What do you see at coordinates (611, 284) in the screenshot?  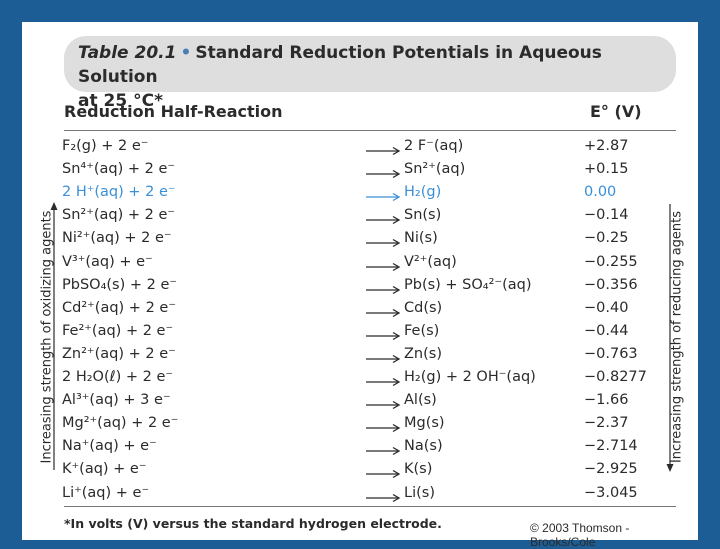 I see `potential-value: −0.356` at bounding box center [611, 284].